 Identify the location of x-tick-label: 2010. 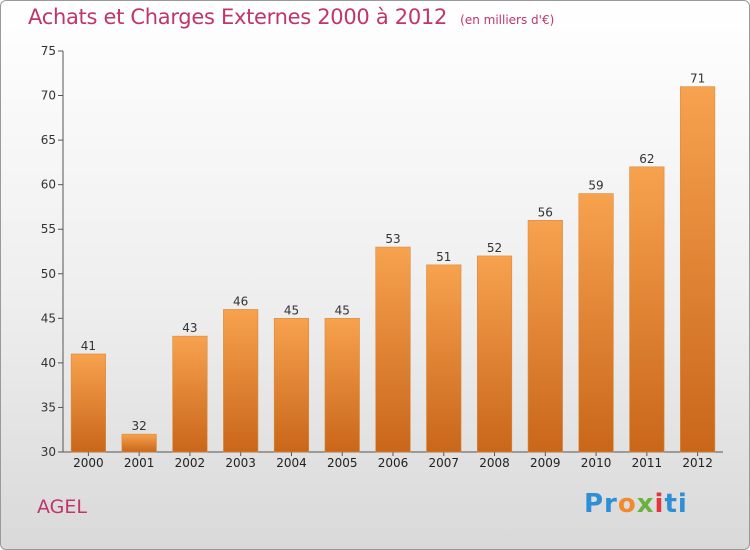
(596, 463).